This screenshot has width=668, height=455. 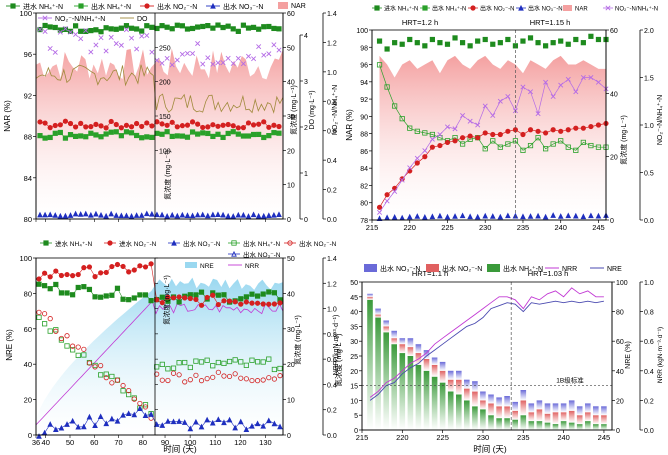 What do you see at coordinates (252, 266) in the screenshot?
I see `legend-label: NRR` at bounding box center [252, 266].